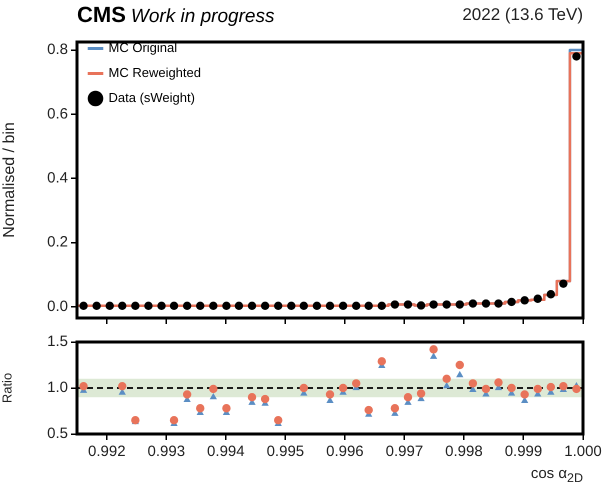  What do you see at coordinates (57, 242) in the screenshot?
I see `y-tick-label: 0.2` at bounding box center [57, 242].